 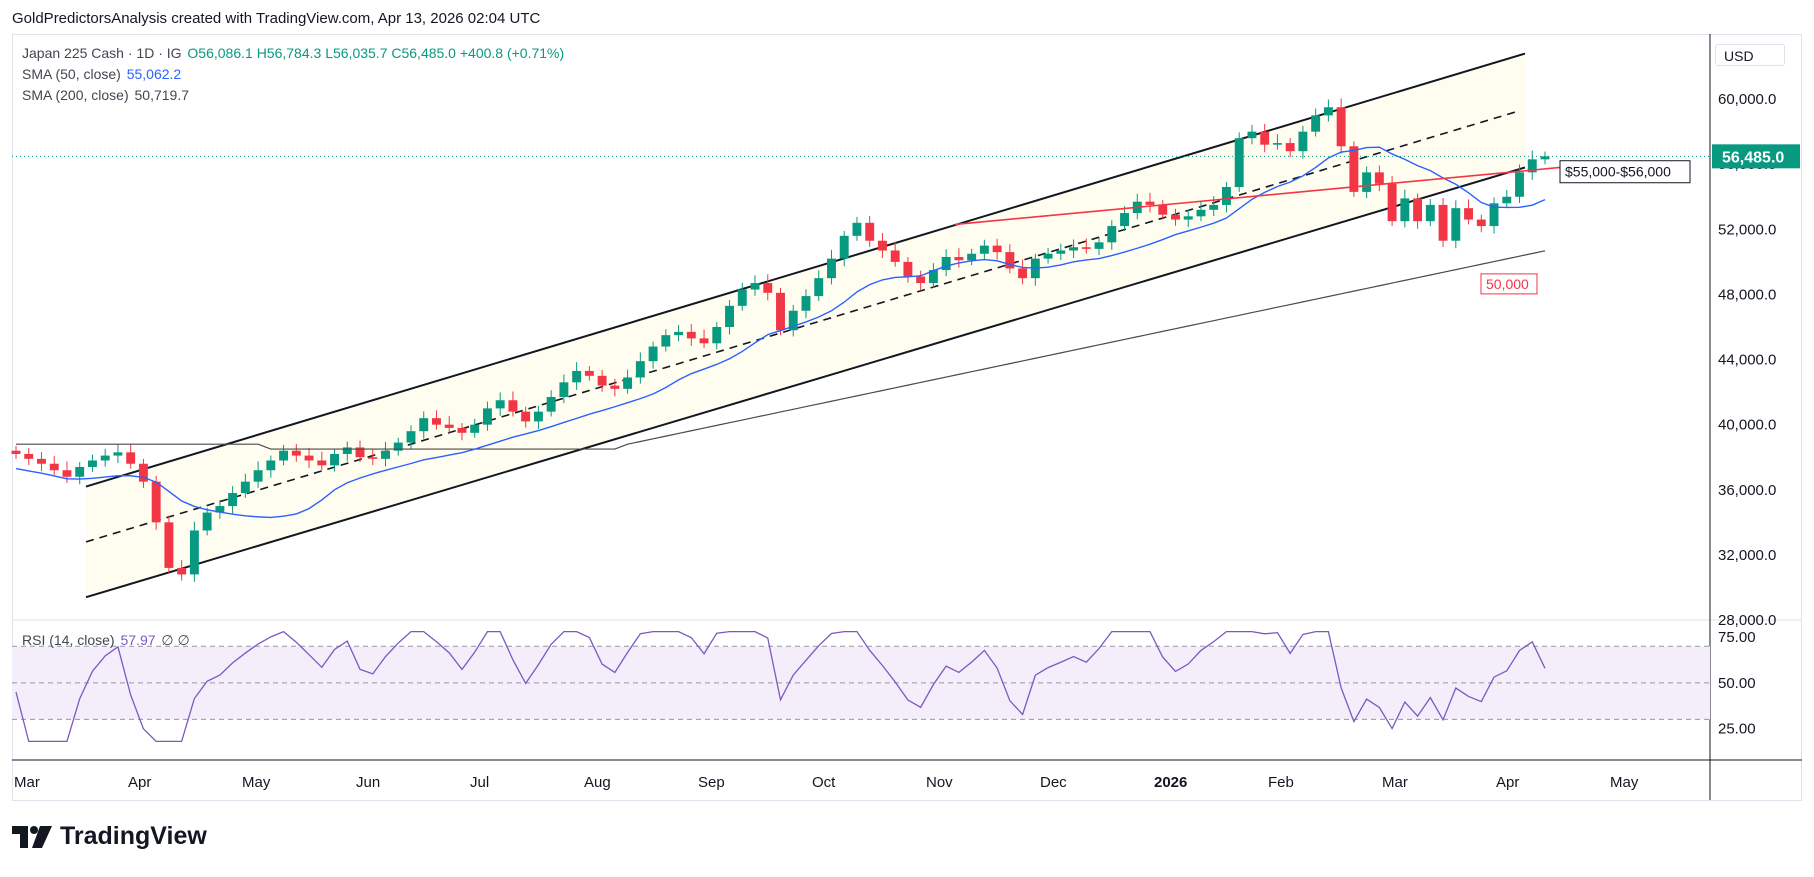 What do you see at coordinates (597, 782) in the screenshot?
I see `x-tick-label: Aug` at bounding box center [597, 782].